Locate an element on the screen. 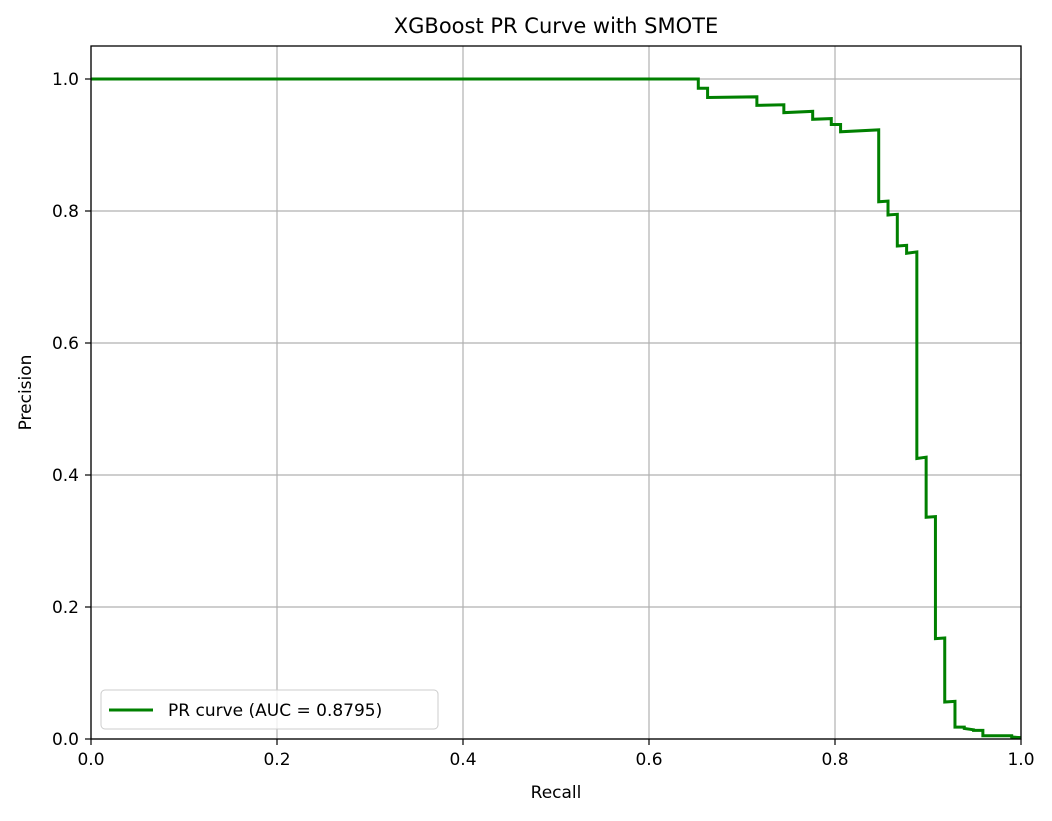  y-tick-label: 0.8 is located at coordinates (65, 212).